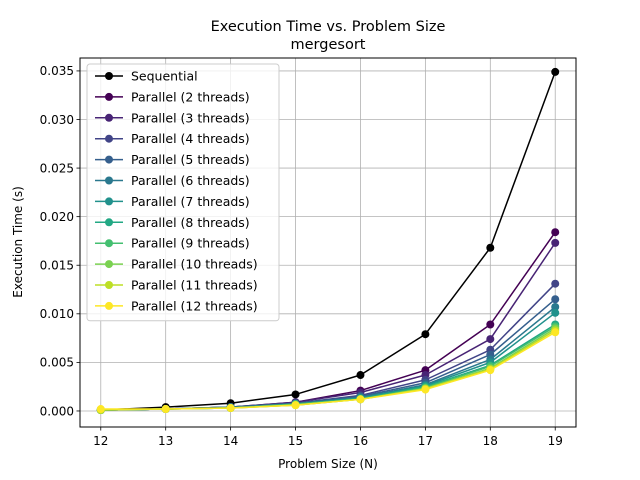 This screenshot has width=640, height=480. What do you see at coordinates (57, 411) in the screenshot?
I see `y-tick-label: 0.000` at bounding box center [57, 411].